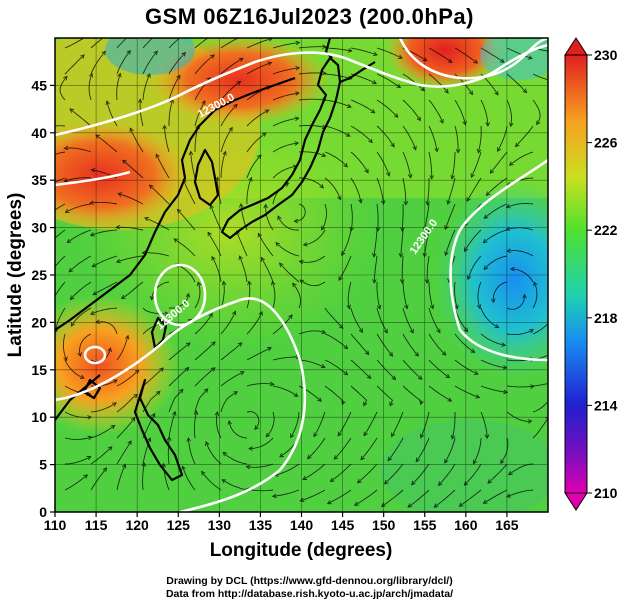 This screenshot has width=619, height=605. What do you see at coordinates (301, 550) in the screenshot?
I see `x-axis-title: Longitude (degrees)` at bounding box center [301, 550].